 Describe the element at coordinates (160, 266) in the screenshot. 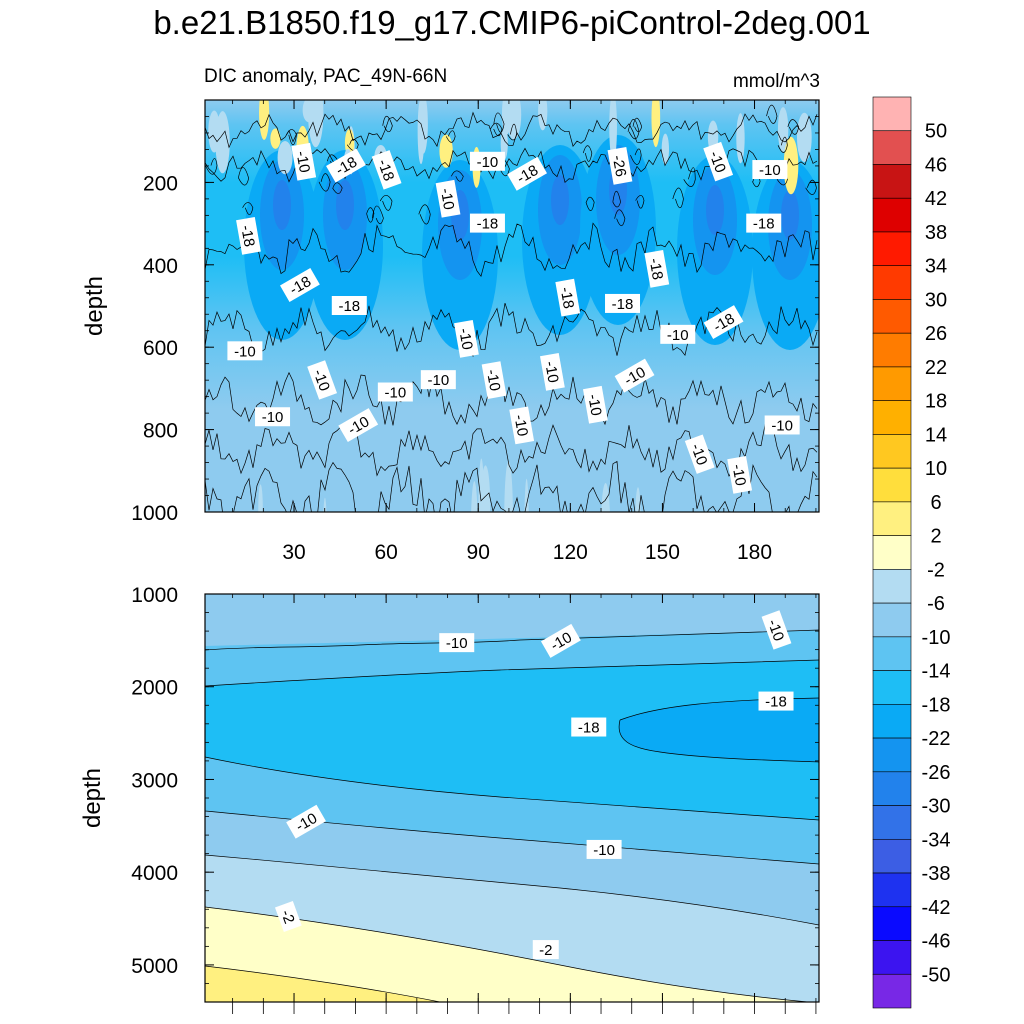

I see `upper-ytick-label: 400` at that location.